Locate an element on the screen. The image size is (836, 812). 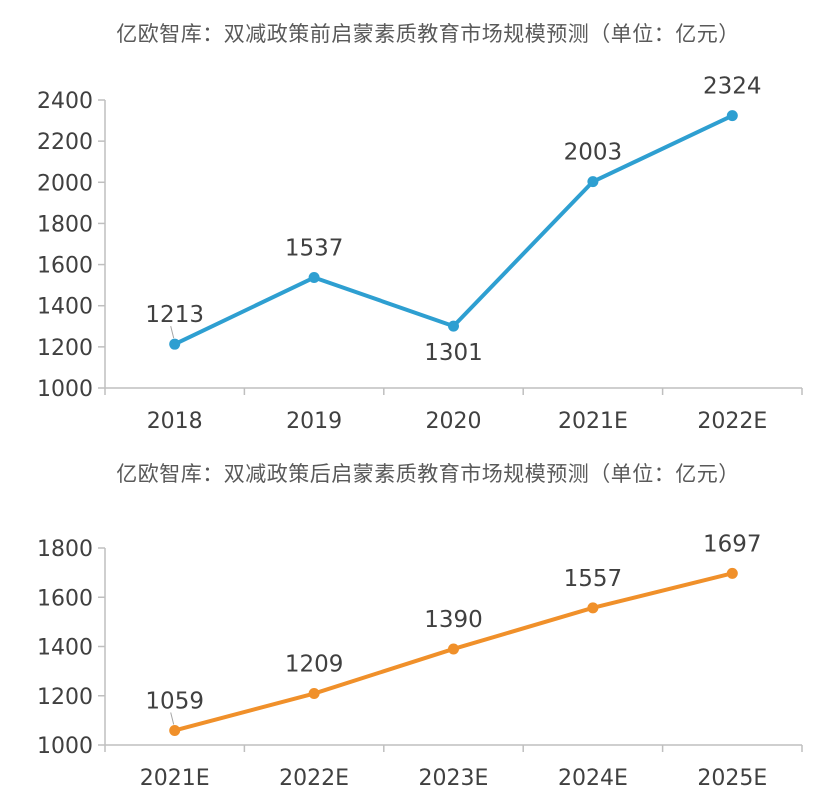
x-tick-label: 2019 is located at coordinates (314, 421).